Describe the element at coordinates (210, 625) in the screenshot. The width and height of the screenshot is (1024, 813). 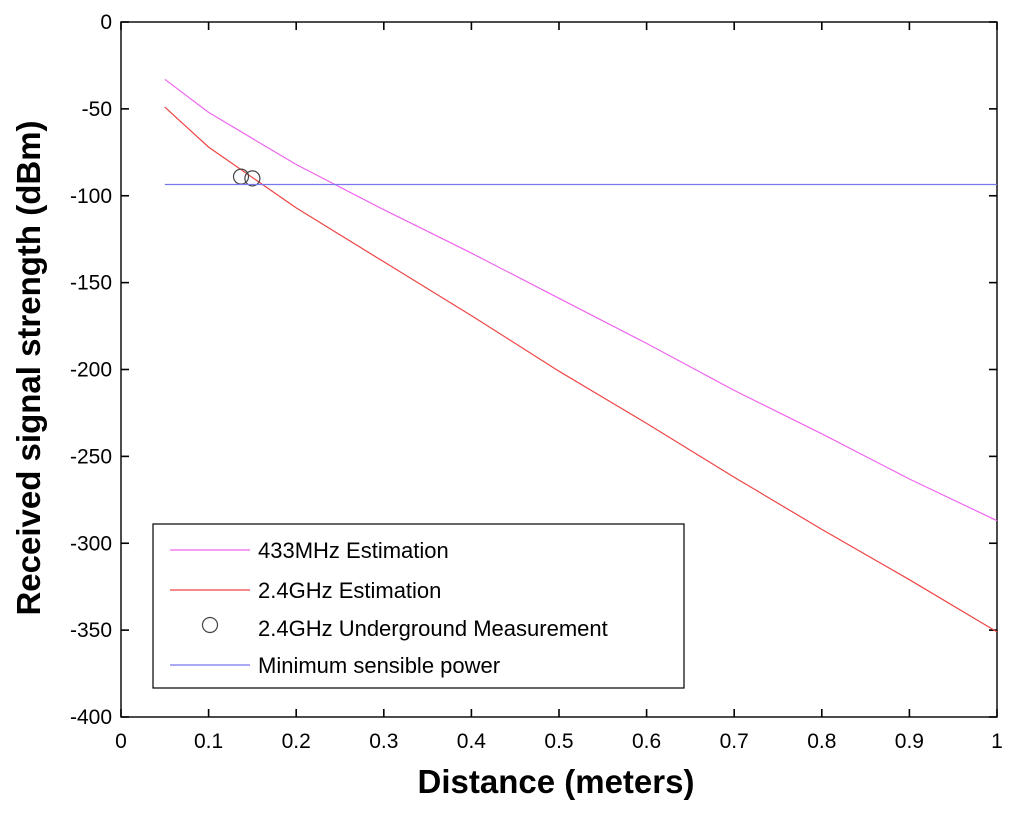
I see `legend-swatch` at that location.